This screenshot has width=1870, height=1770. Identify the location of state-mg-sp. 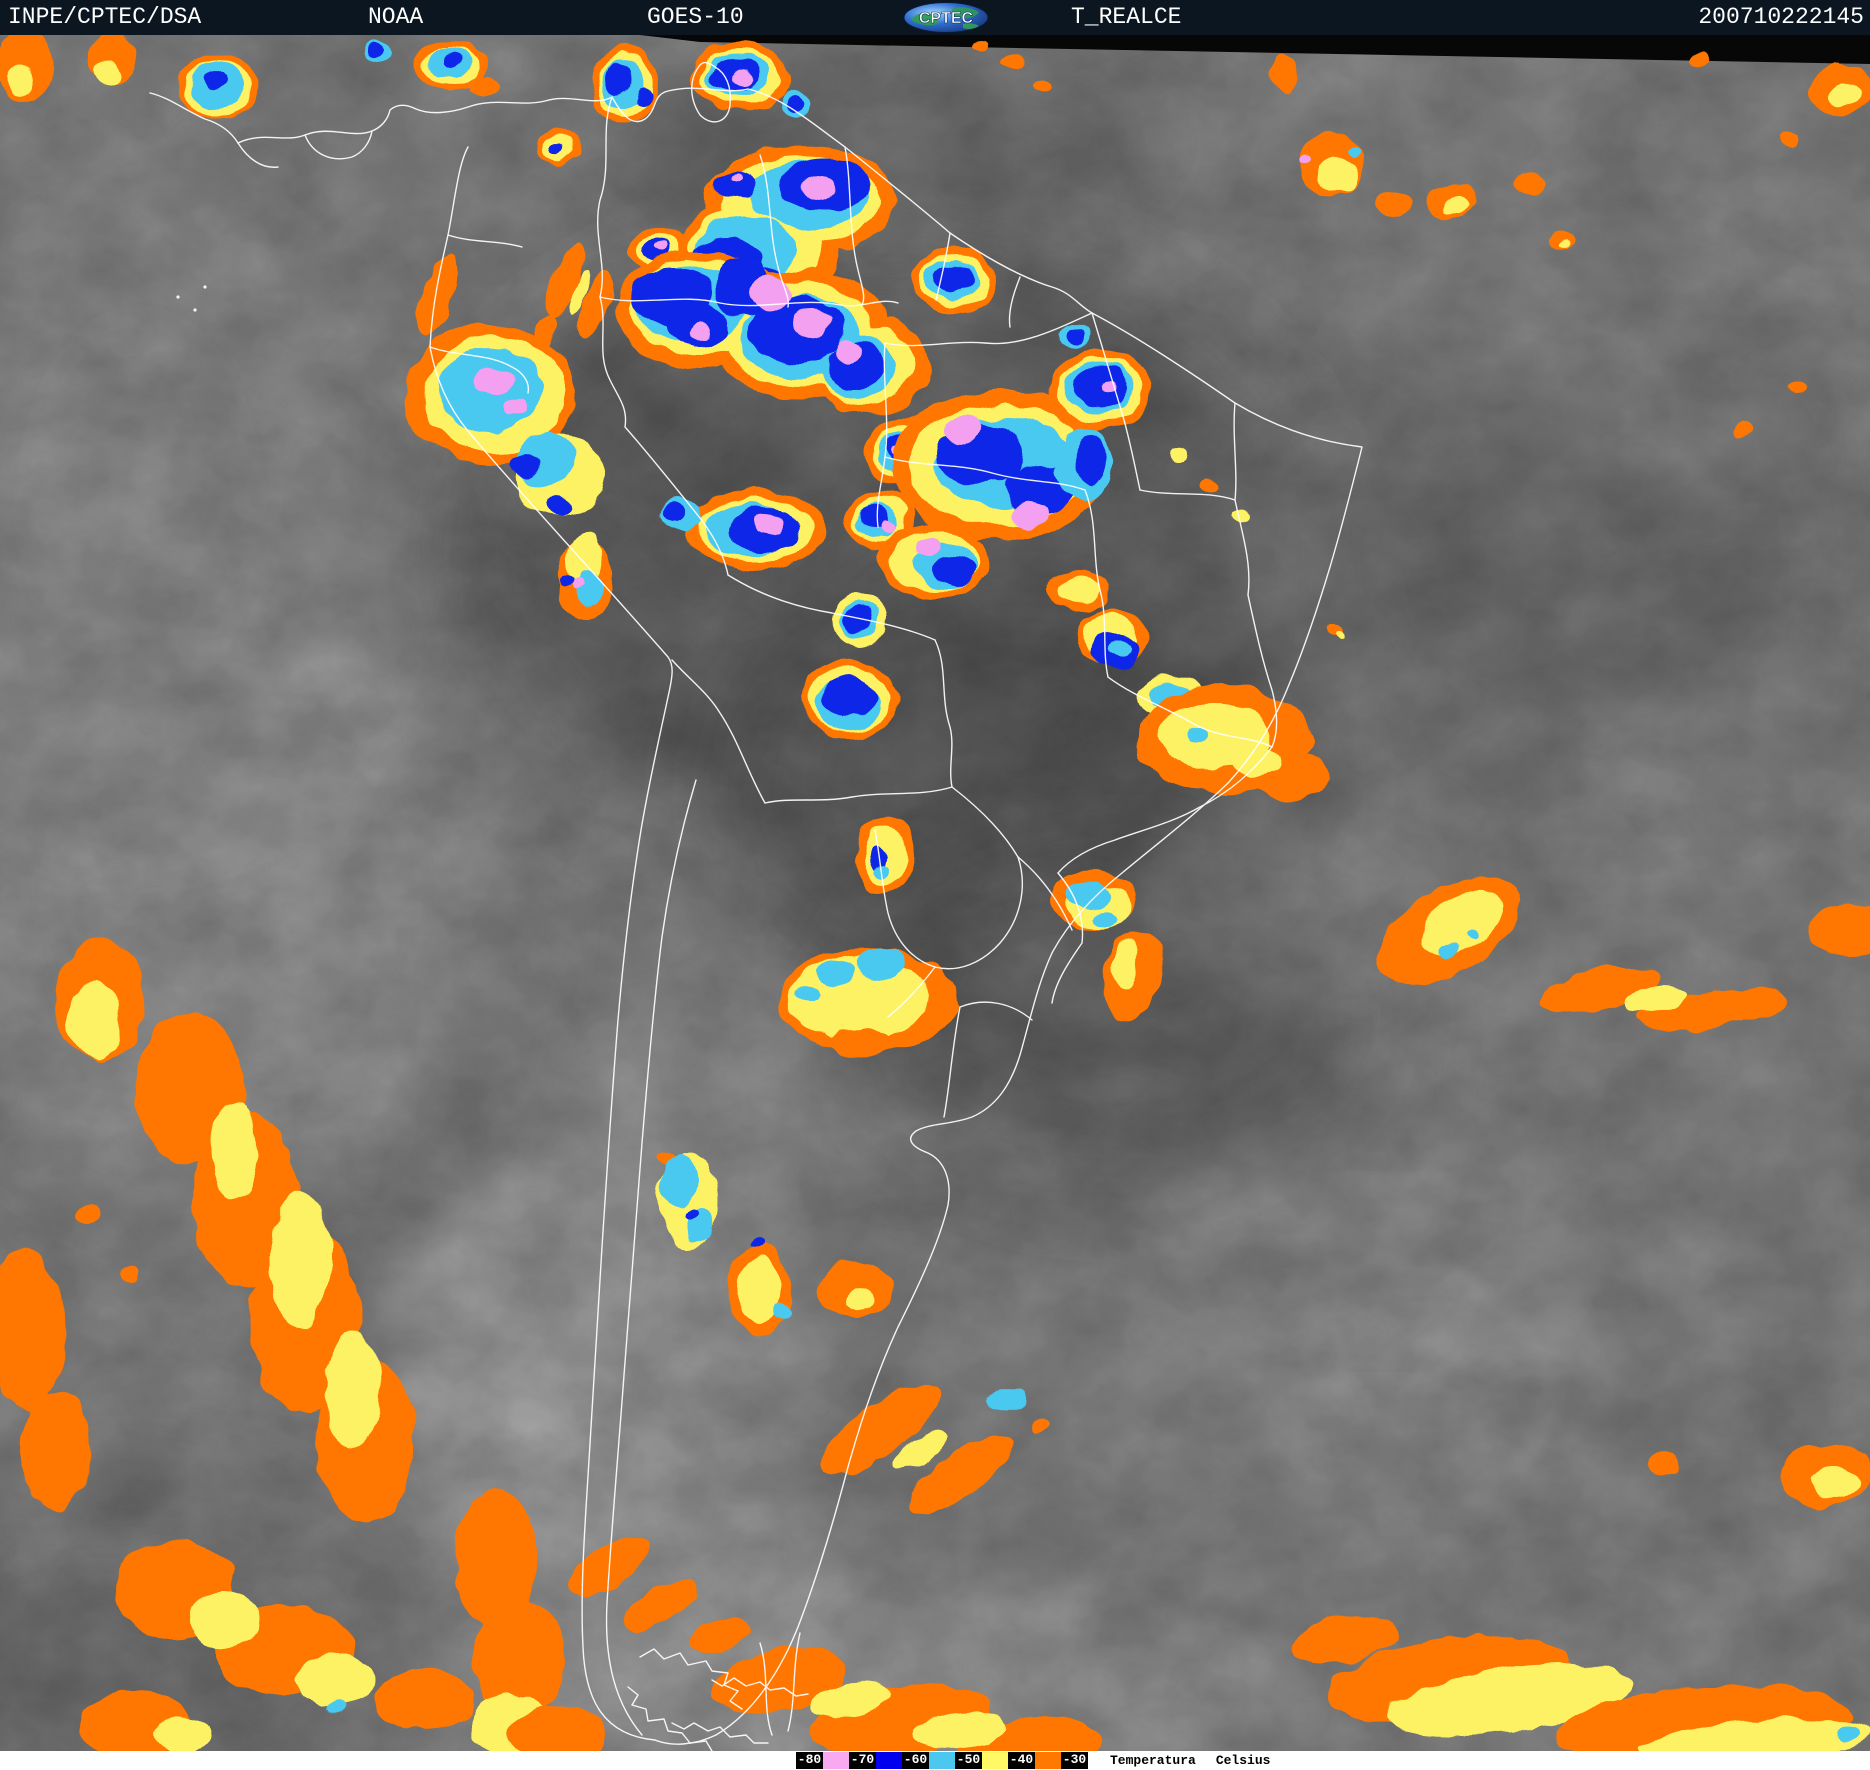
(1165, 810).